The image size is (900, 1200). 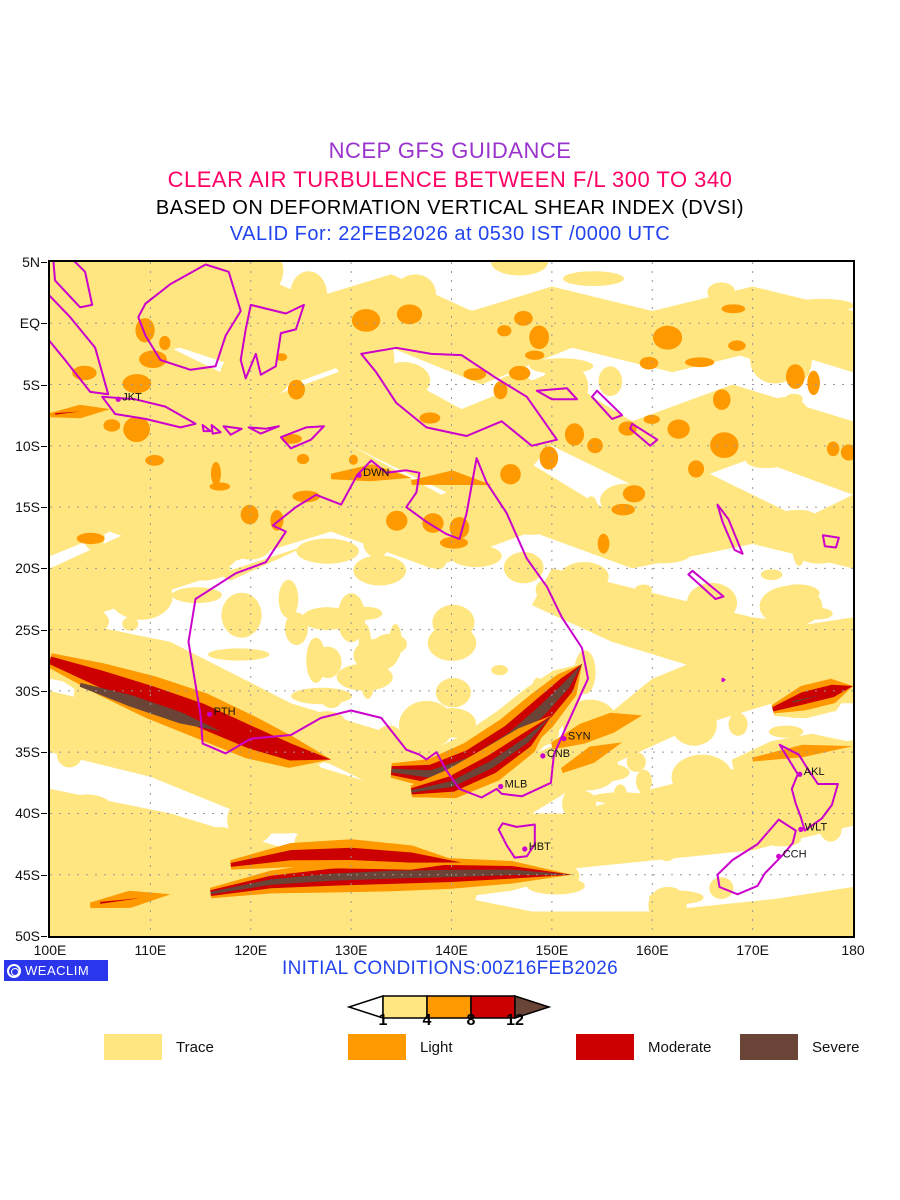 I want to click on y-tick-label: 45S, so click(x=27, y=874).